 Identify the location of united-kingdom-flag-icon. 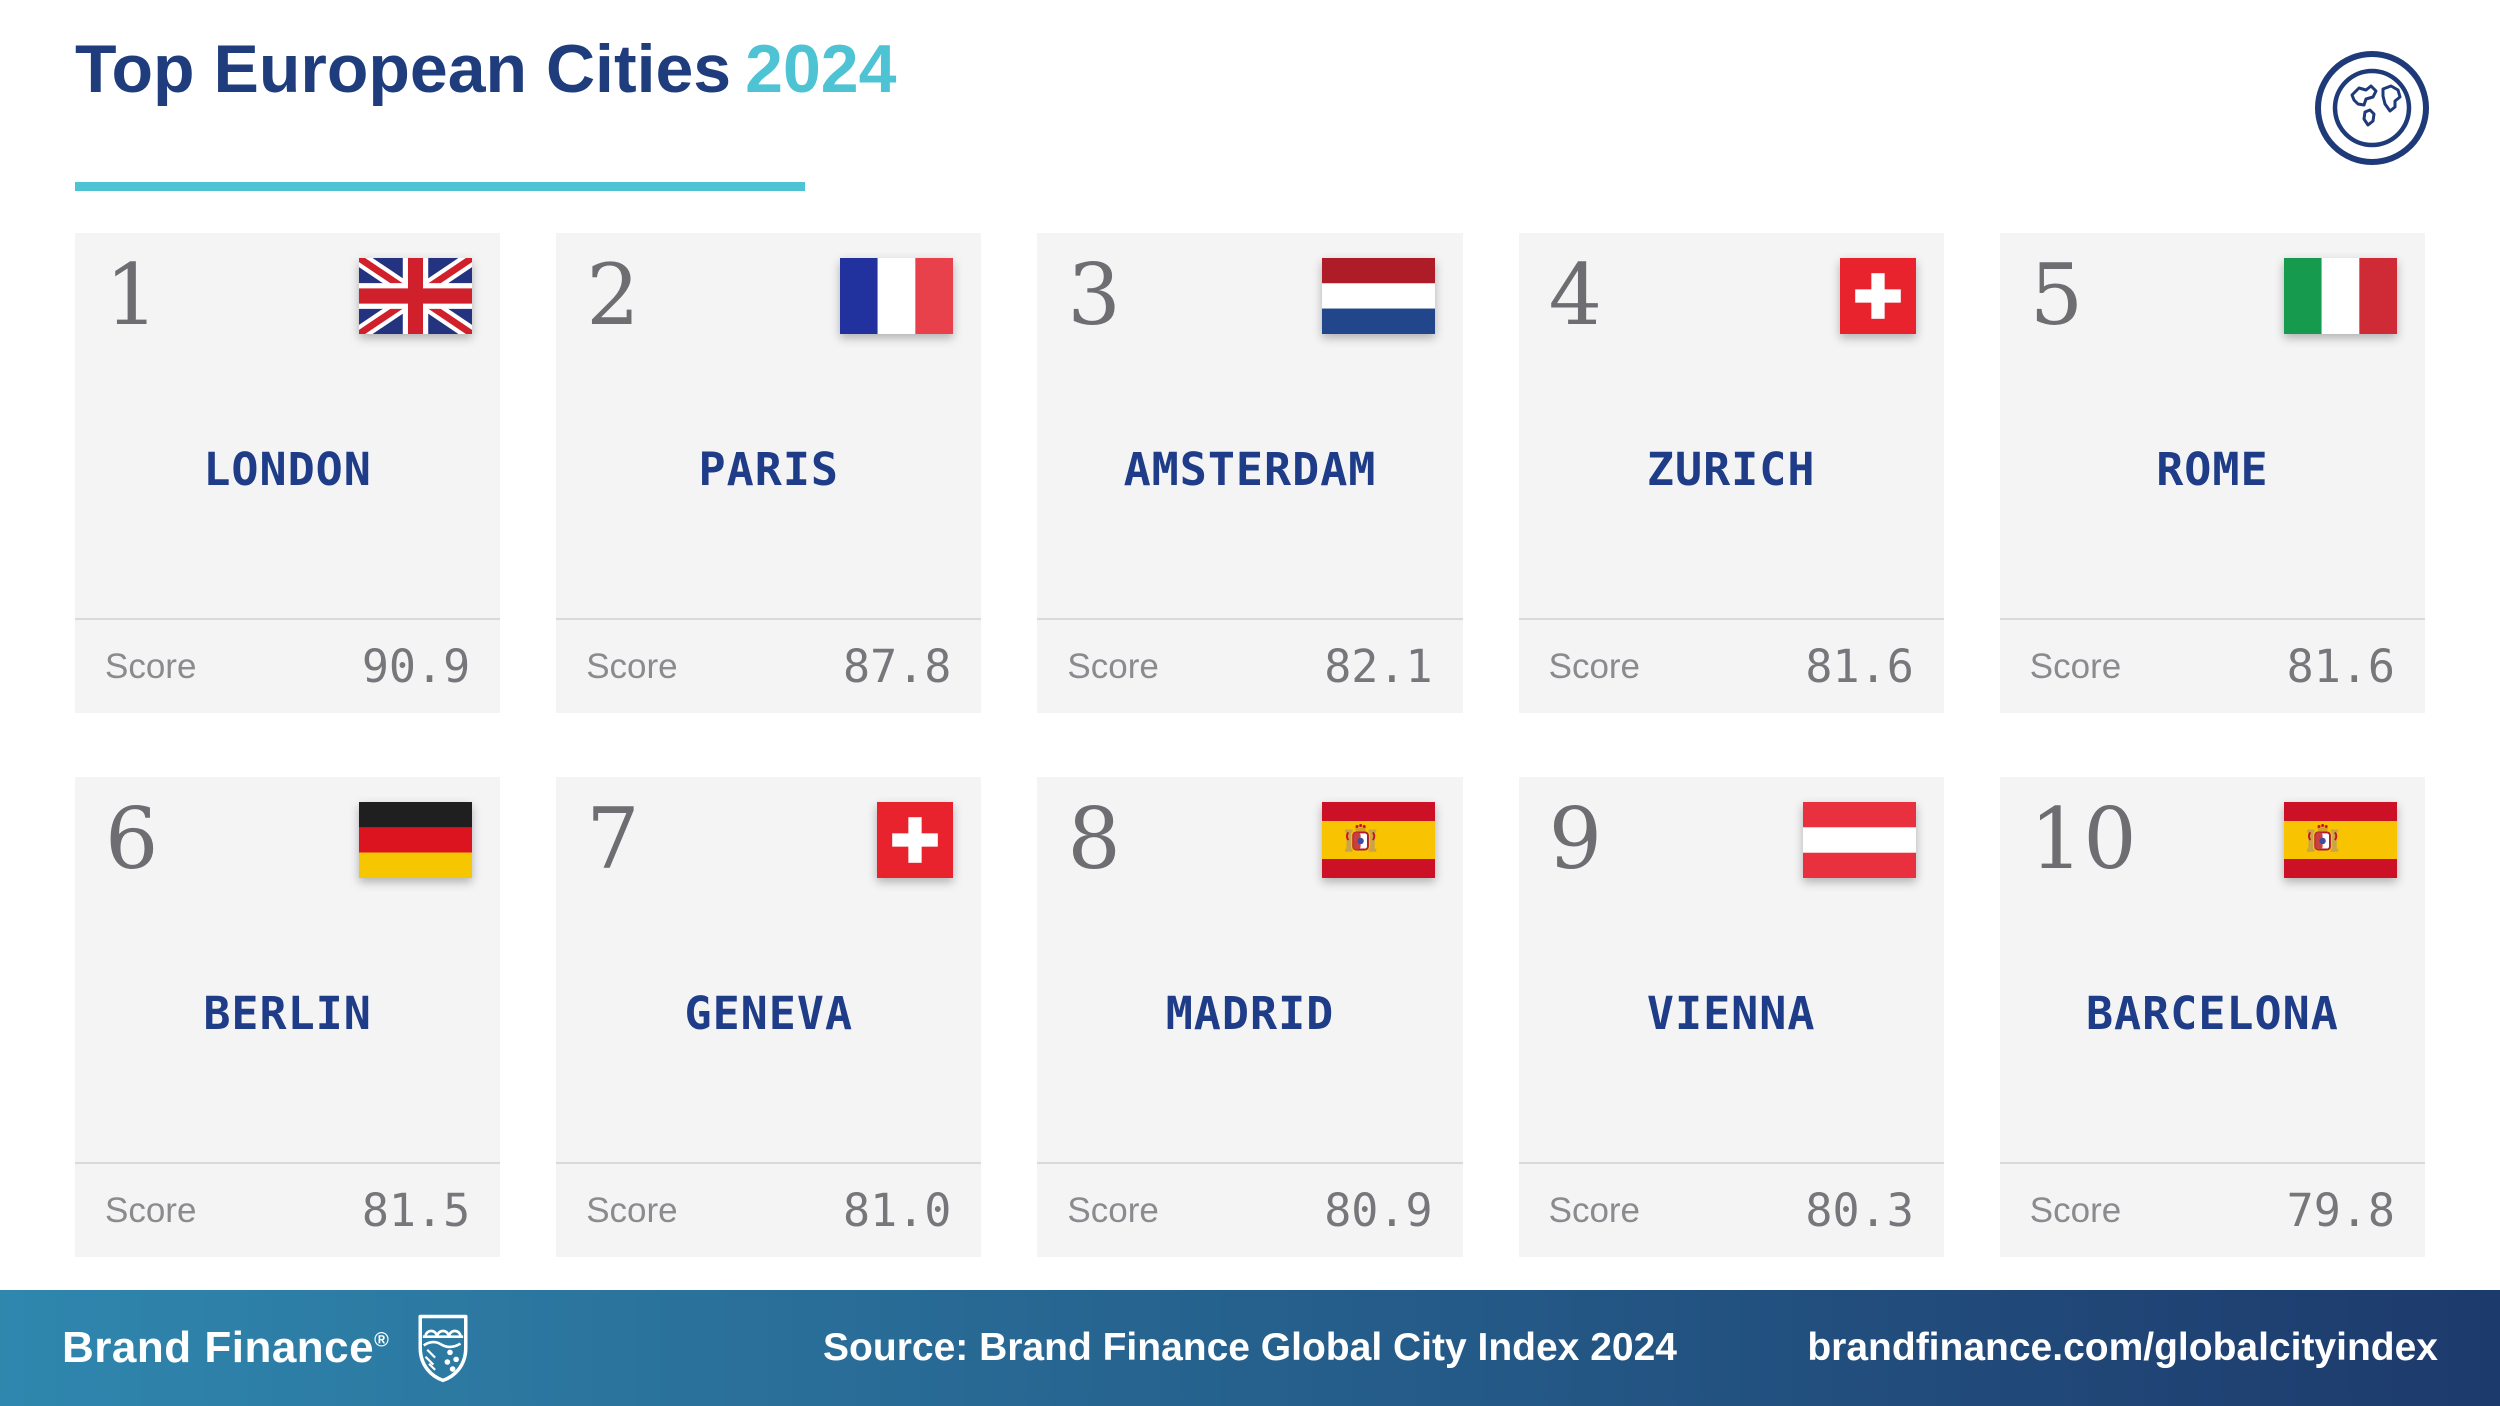
(416, 296).